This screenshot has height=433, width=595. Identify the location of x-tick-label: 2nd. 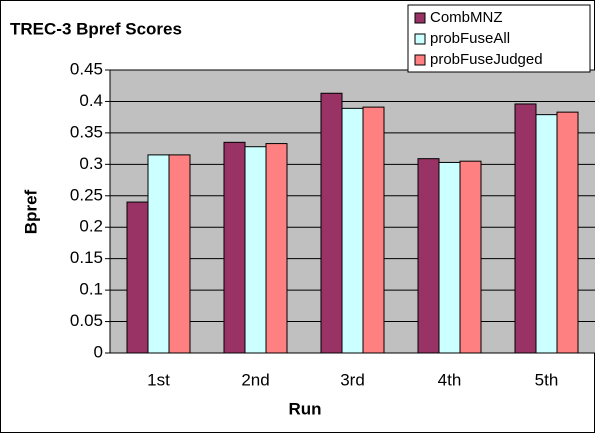
(255, 379).